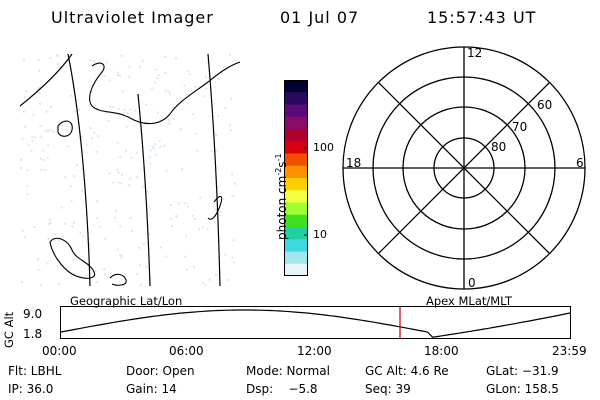 This screenshot has width=600, height=400. I want to click on footer-dsp: Dsp: −5.8, so click(282, 389).